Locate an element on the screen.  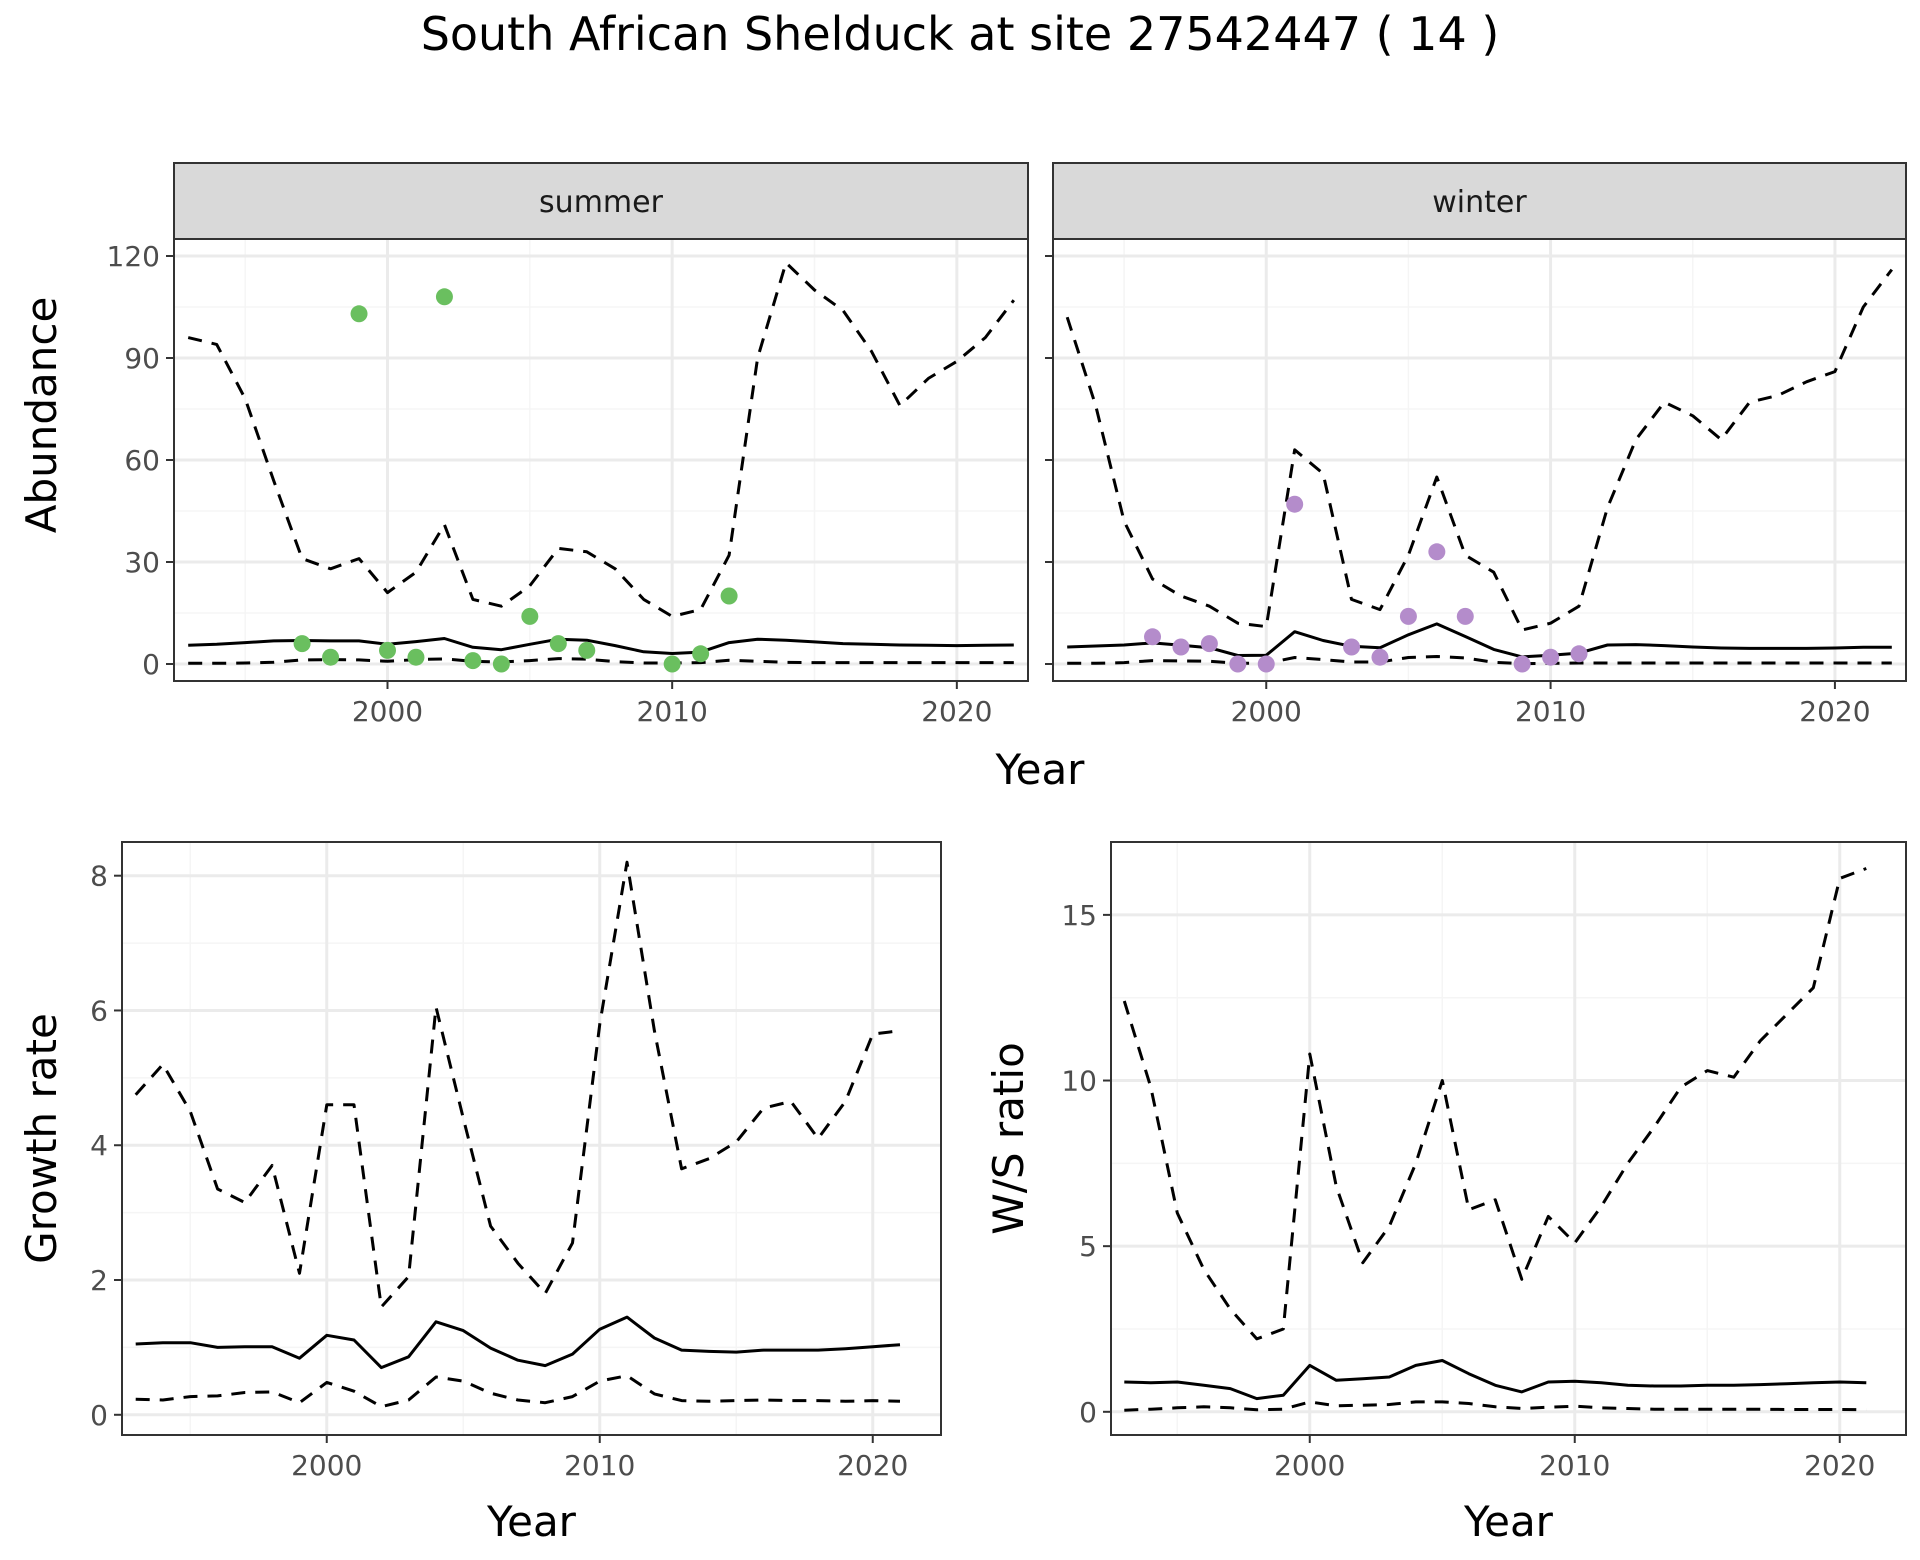
facet-label: summer is located at coordinates (601, 202).